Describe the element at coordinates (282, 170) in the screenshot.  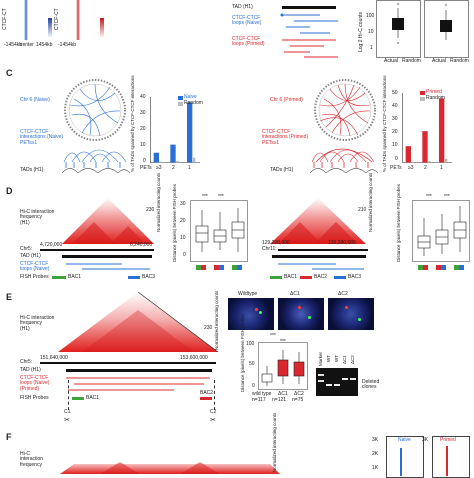
I see `c-right-tads: TADs (H1)` at that location.